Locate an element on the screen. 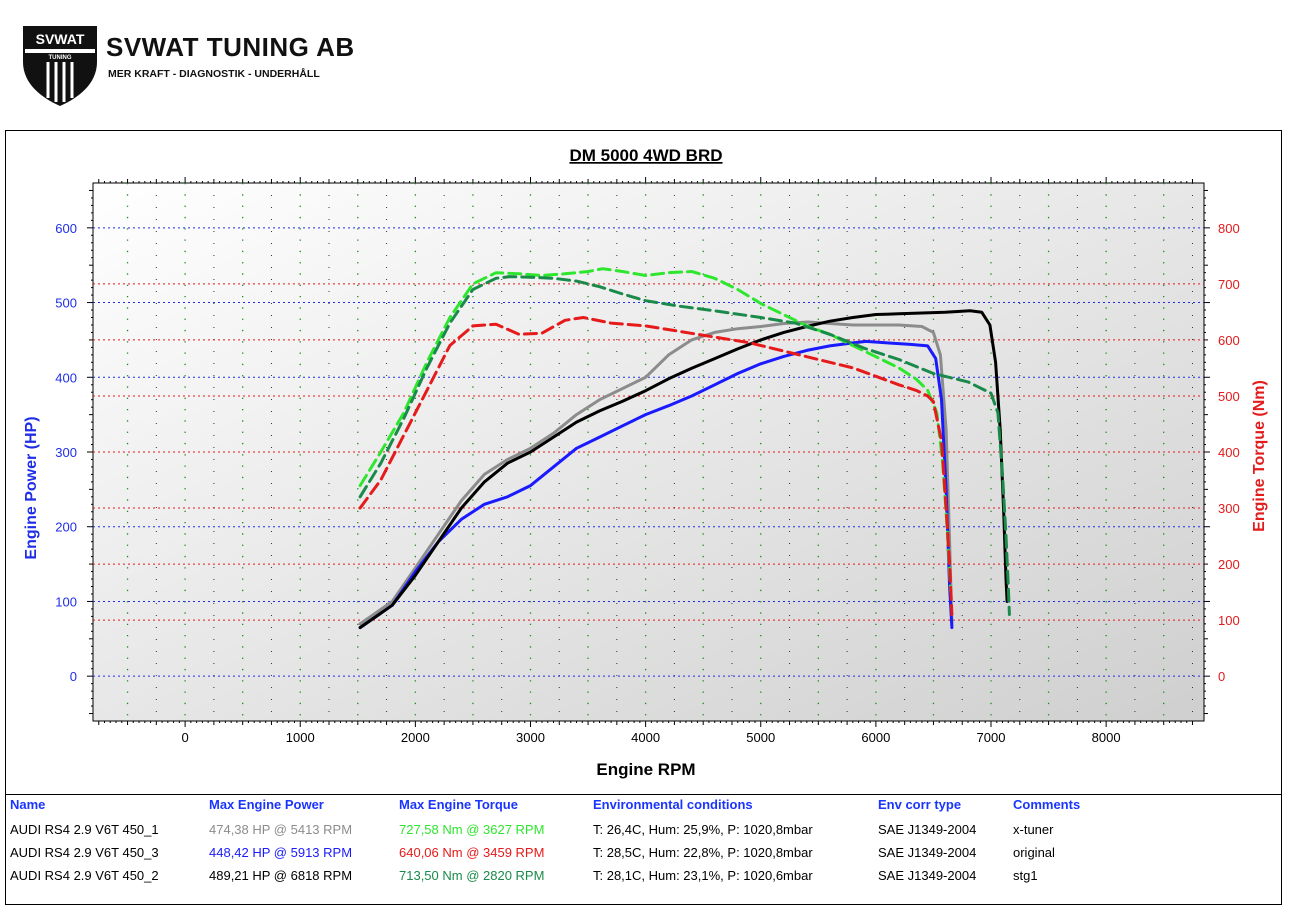  y-right-tick-label: 400 is located at coordinates (1229, 452).